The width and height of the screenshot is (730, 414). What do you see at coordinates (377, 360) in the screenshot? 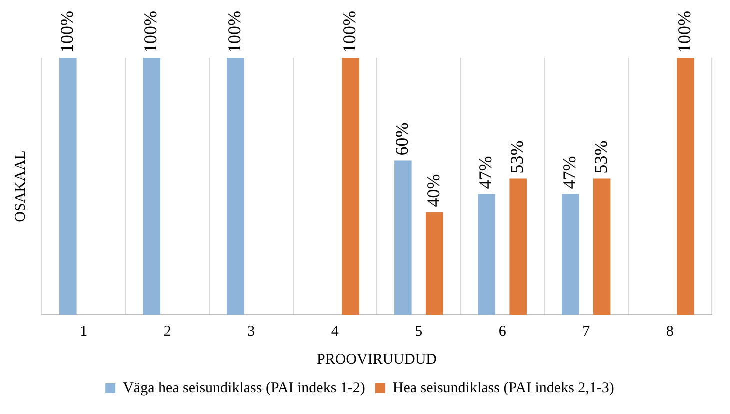
I see `x-axis-title: PROOVIRUUDUD` at bounding box center [377, 360].